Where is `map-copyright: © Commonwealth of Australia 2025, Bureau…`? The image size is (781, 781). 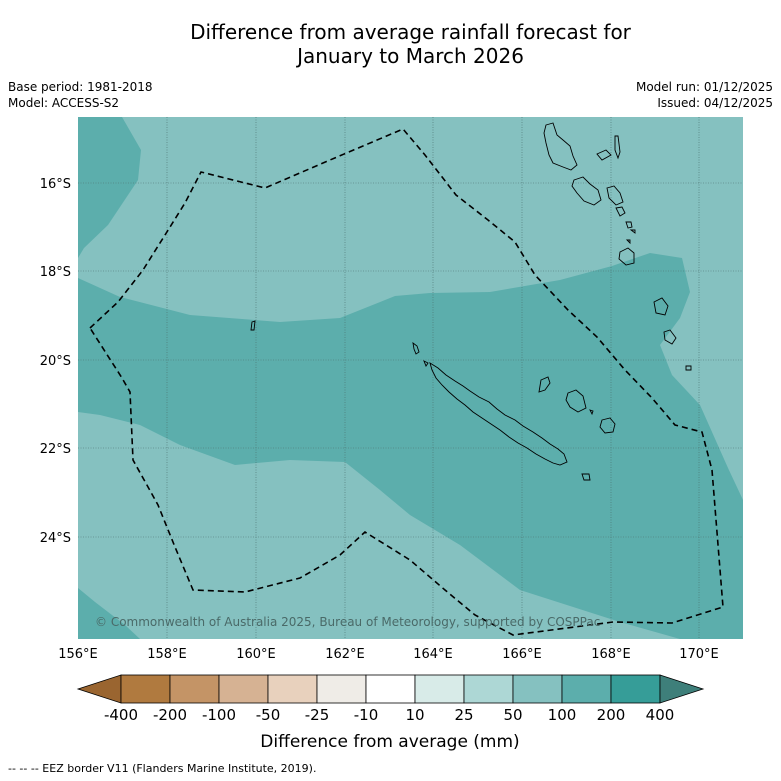 map-copyright: © Commonwealth of Australia 2025, Bureau… is located at coordinates (347, 622).